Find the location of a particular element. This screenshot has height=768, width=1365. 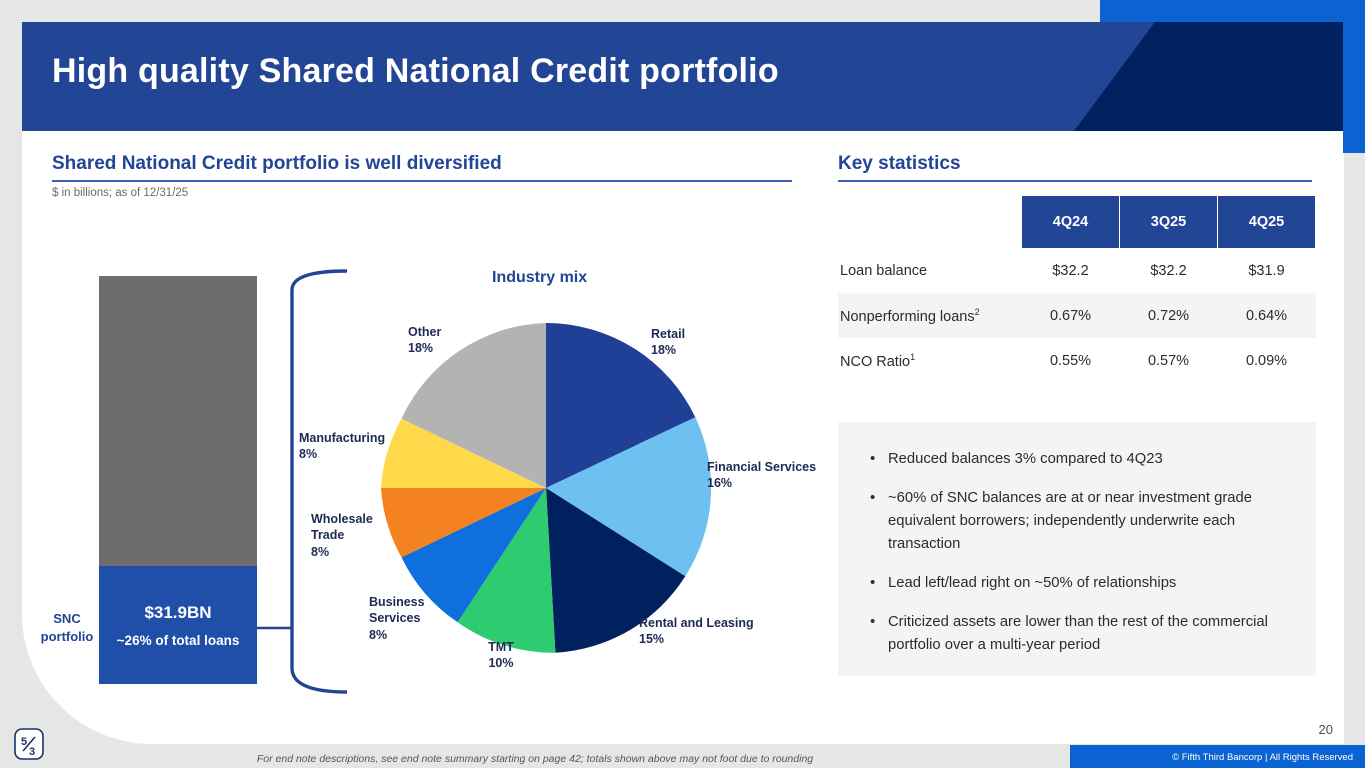

right-section-rule is located at coordinates (1075, 181).